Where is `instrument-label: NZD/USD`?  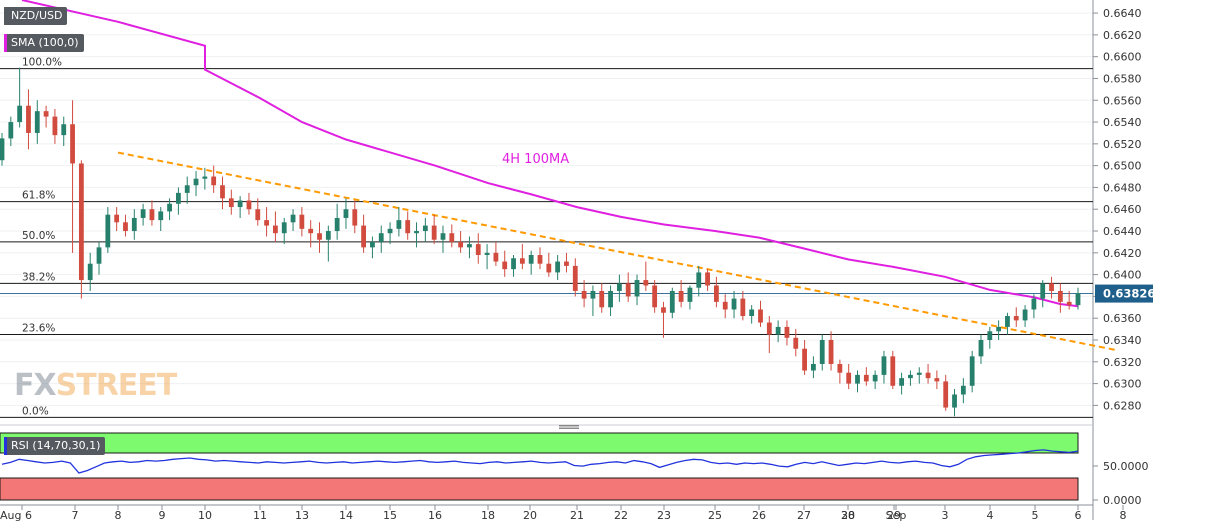
instrument-label: NZD/USD is located at coordinates (36, 16).